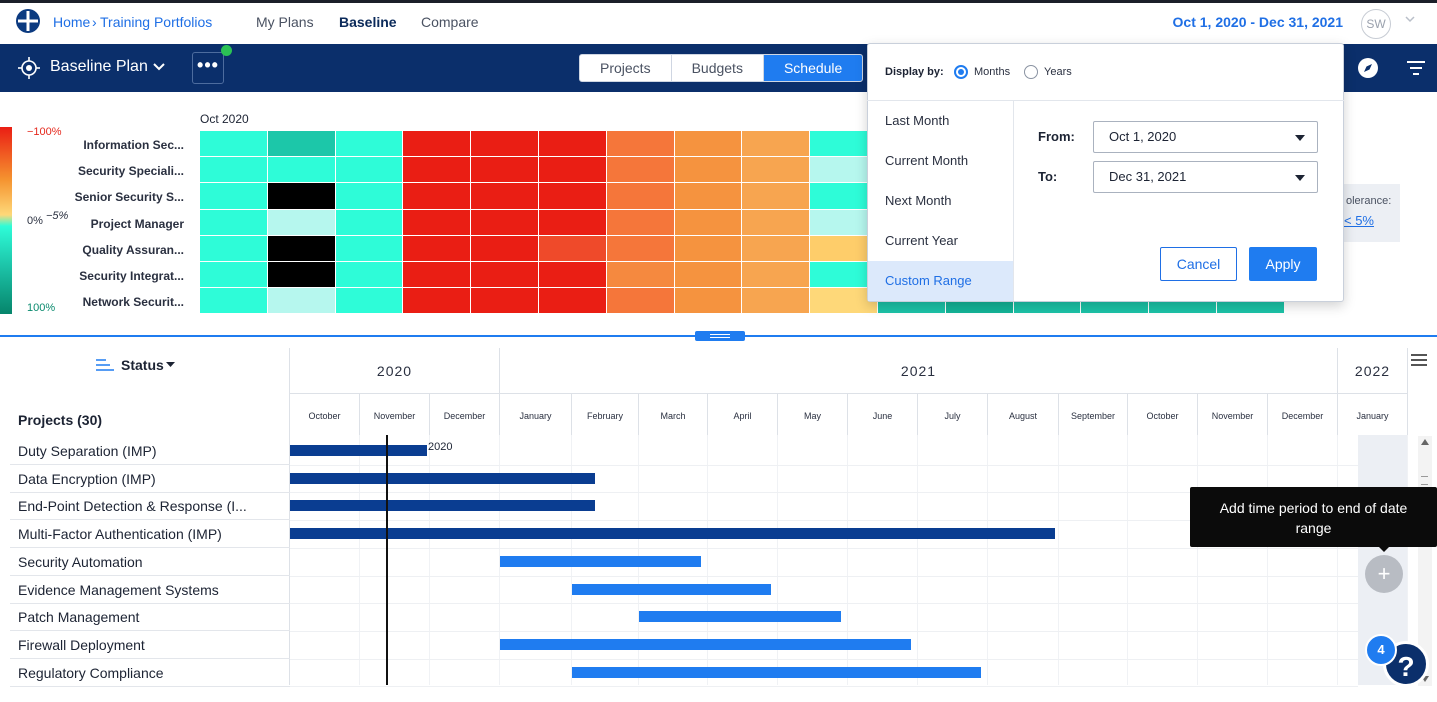 This screenshot has height=702, width=1437. What do you see at coordinates (150, 479) in the screenshot?
I see `project-row: Data Encryption (IMP)` at bounding box center [150, 479].